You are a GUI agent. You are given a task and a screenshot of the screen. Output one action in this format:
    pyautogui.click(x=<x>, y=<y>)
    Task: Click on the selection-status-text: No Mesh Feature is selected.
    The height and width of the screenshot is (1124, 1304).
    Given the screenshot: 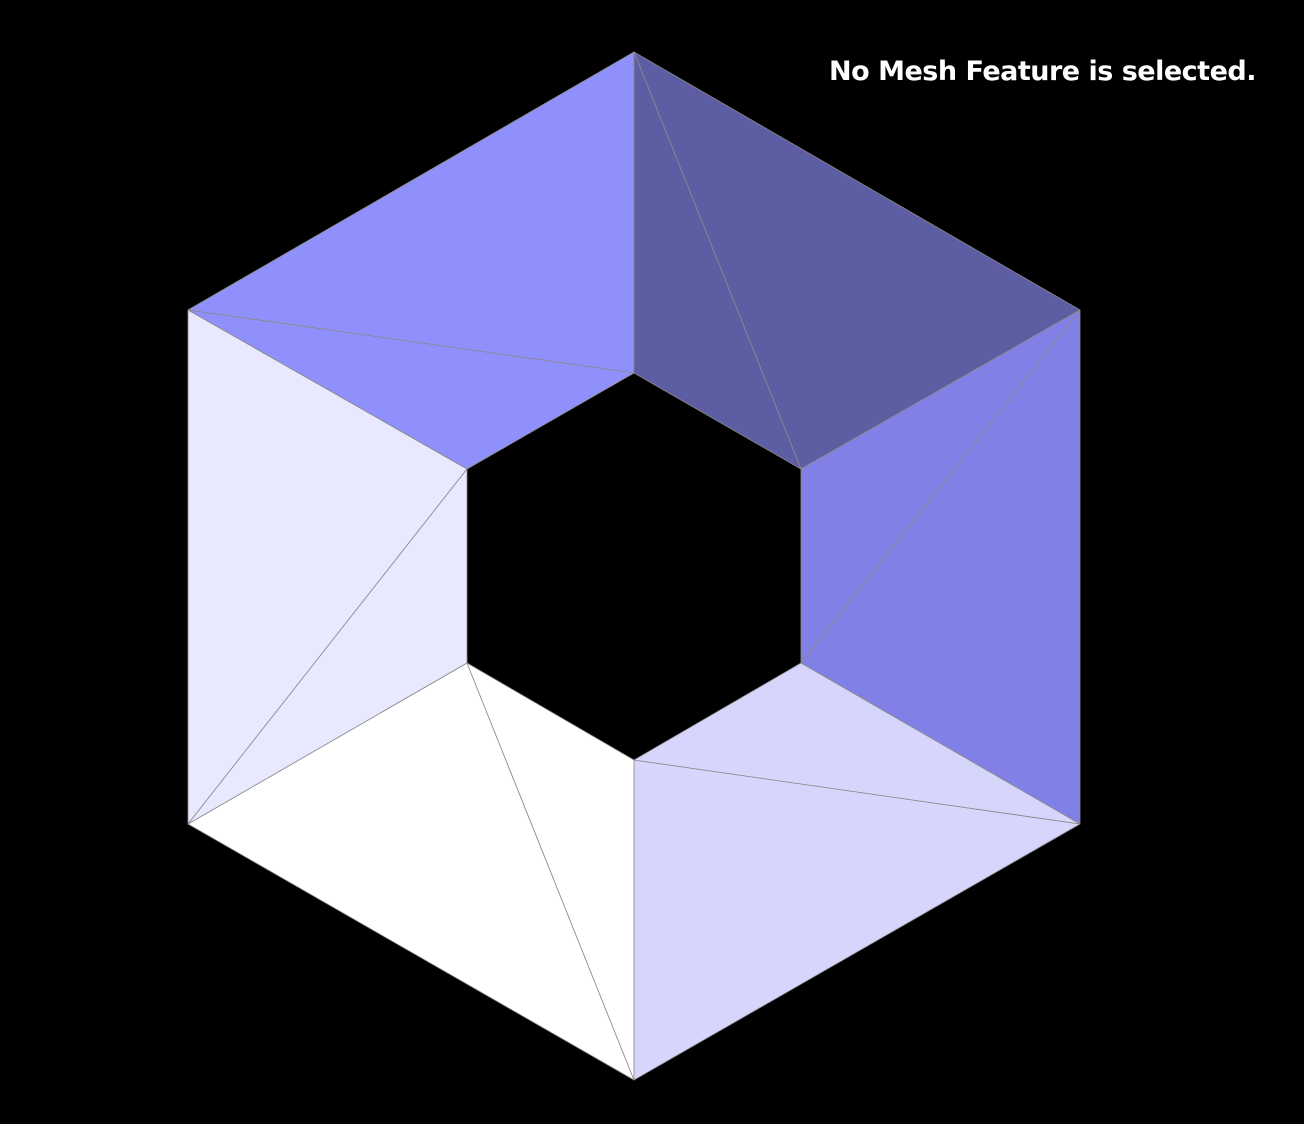 What is the action you would take?
    pyautogui.click(x=1042, y=71)
    